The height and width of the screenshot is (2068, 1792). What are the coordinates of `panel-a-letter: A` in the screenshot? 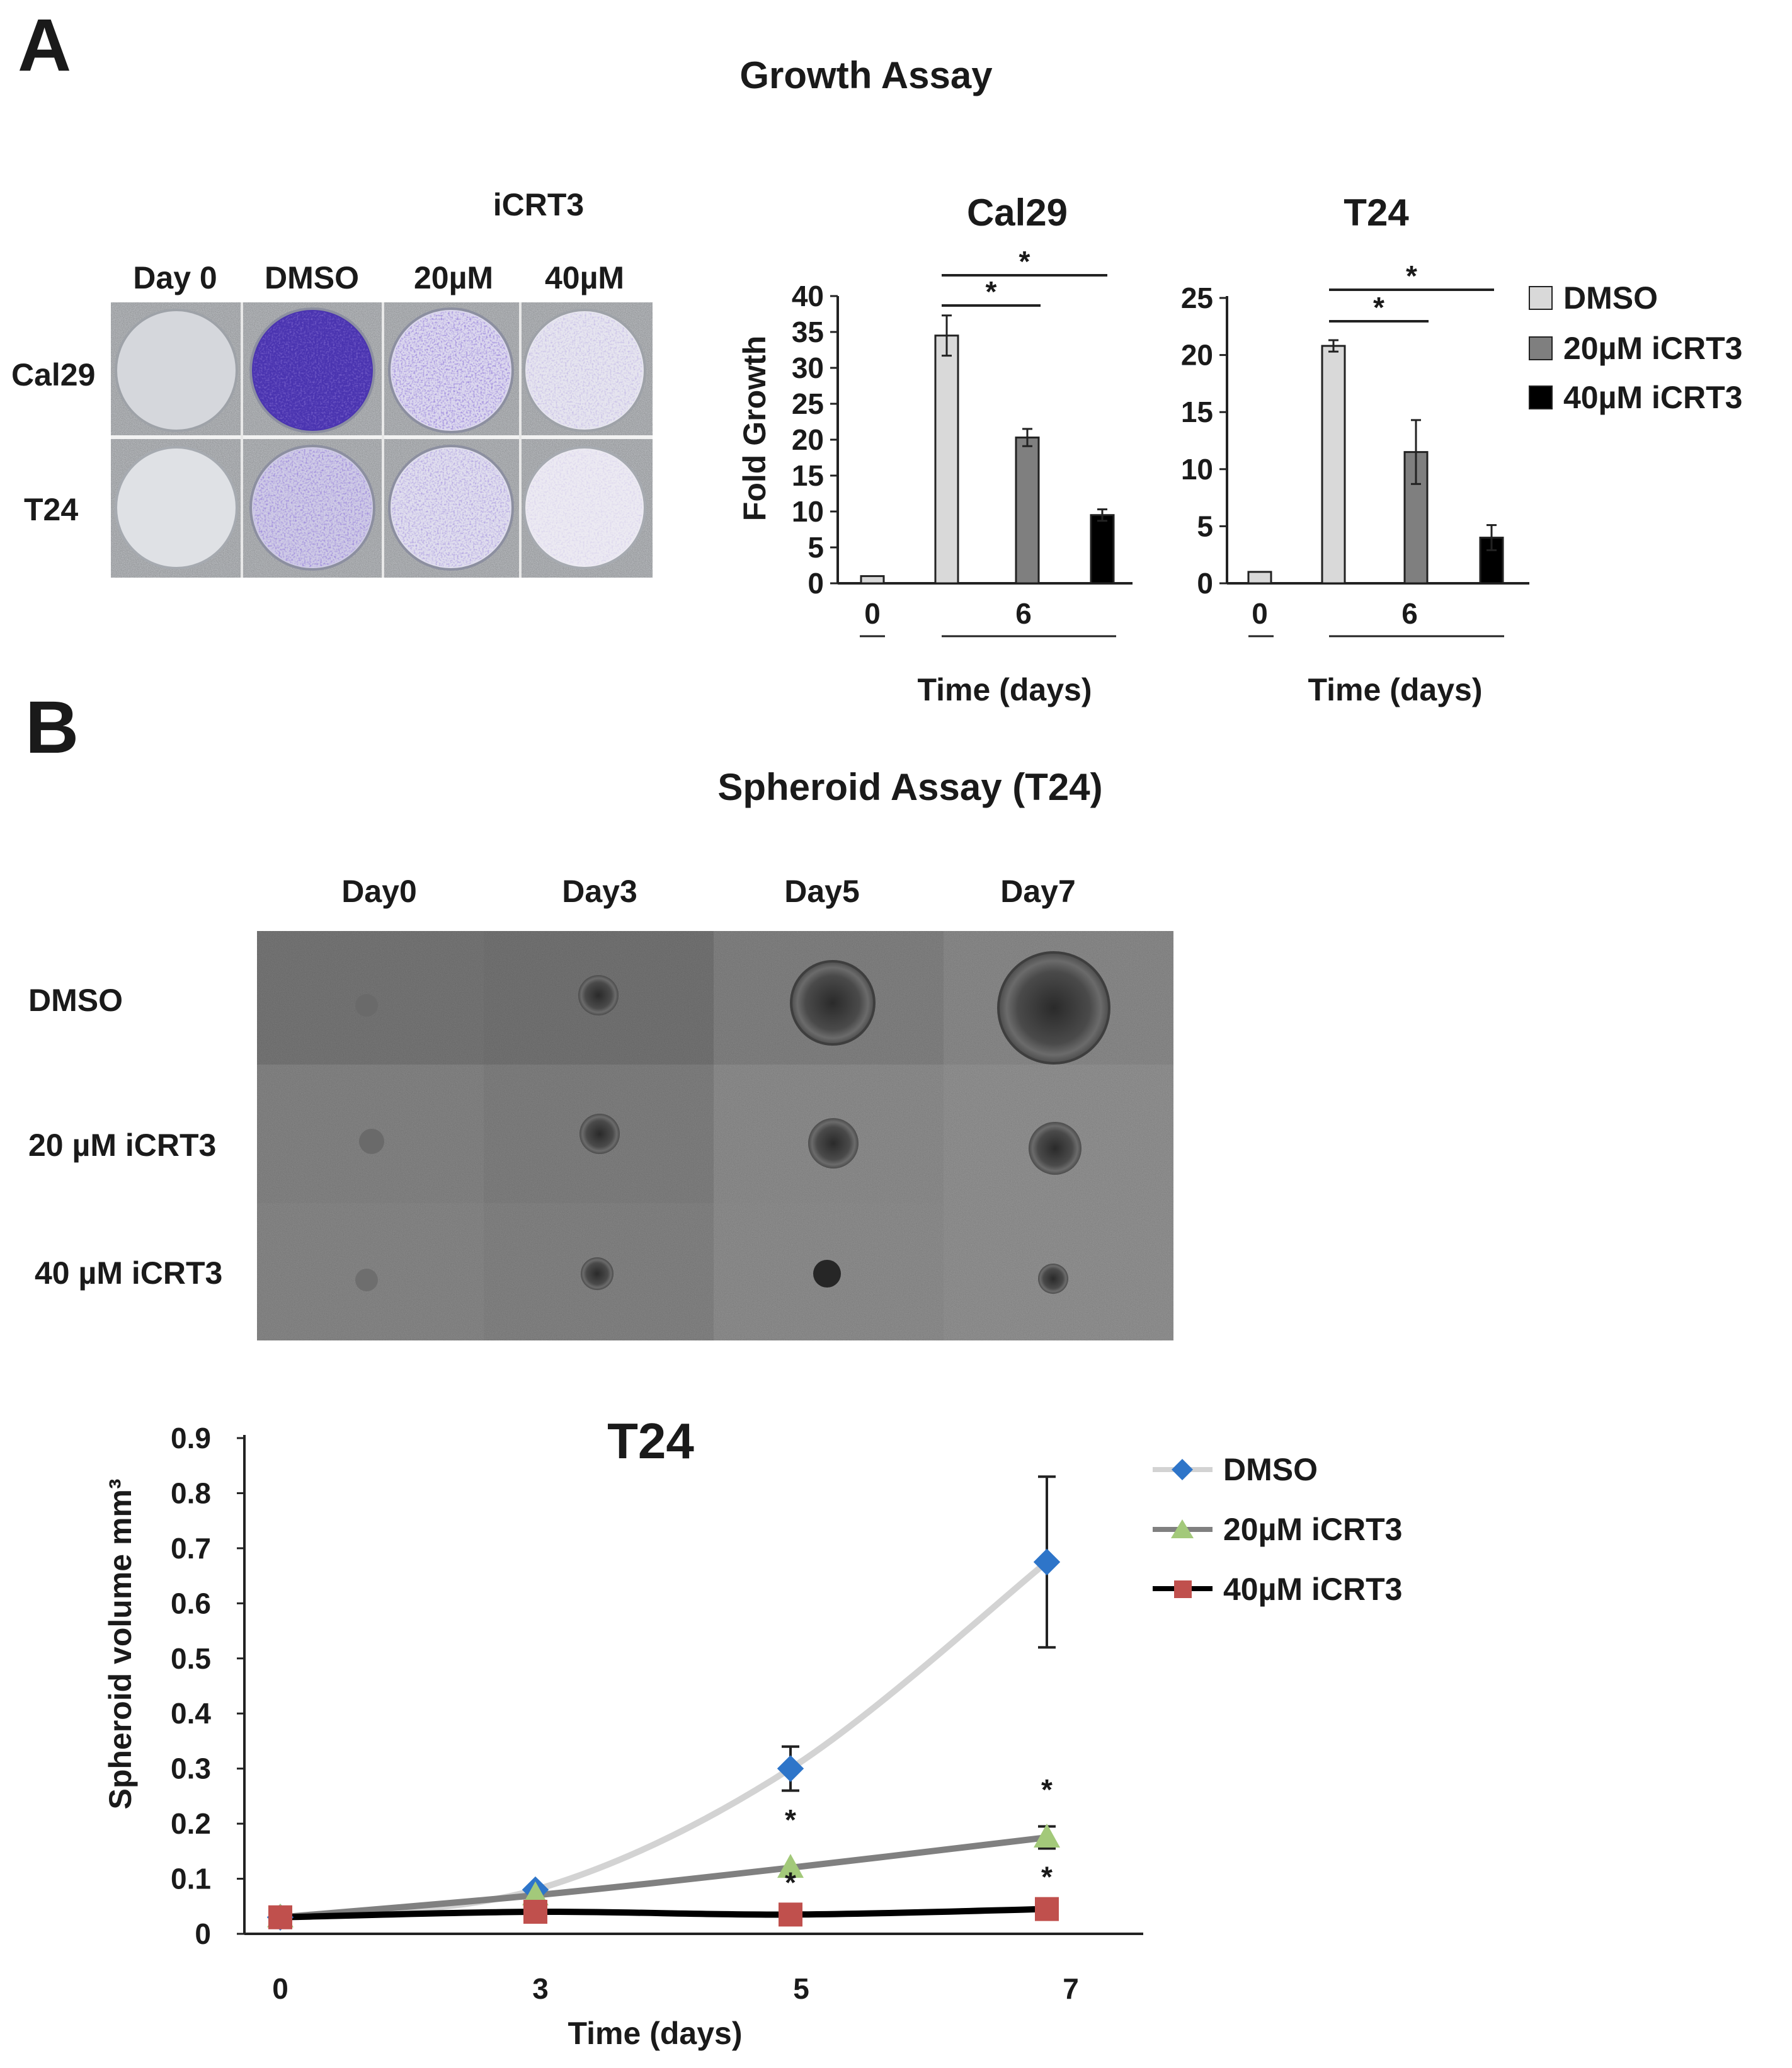 It's located at (44, 45).